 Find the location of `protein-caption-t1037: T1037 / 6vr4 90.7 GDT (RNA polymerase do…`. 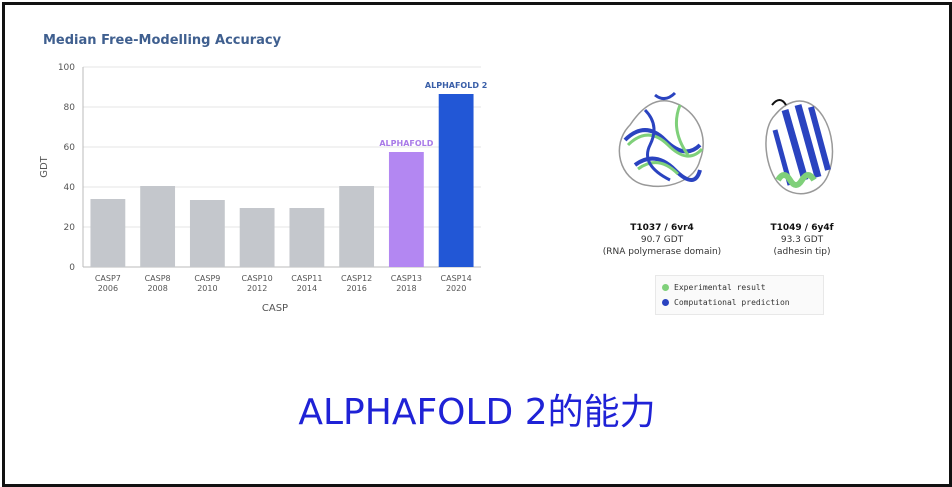

protein-caption-t1037: T1037 / 6vr4 90.7 GDT (RNA polymerase do… is located at coordinates (662, 240).